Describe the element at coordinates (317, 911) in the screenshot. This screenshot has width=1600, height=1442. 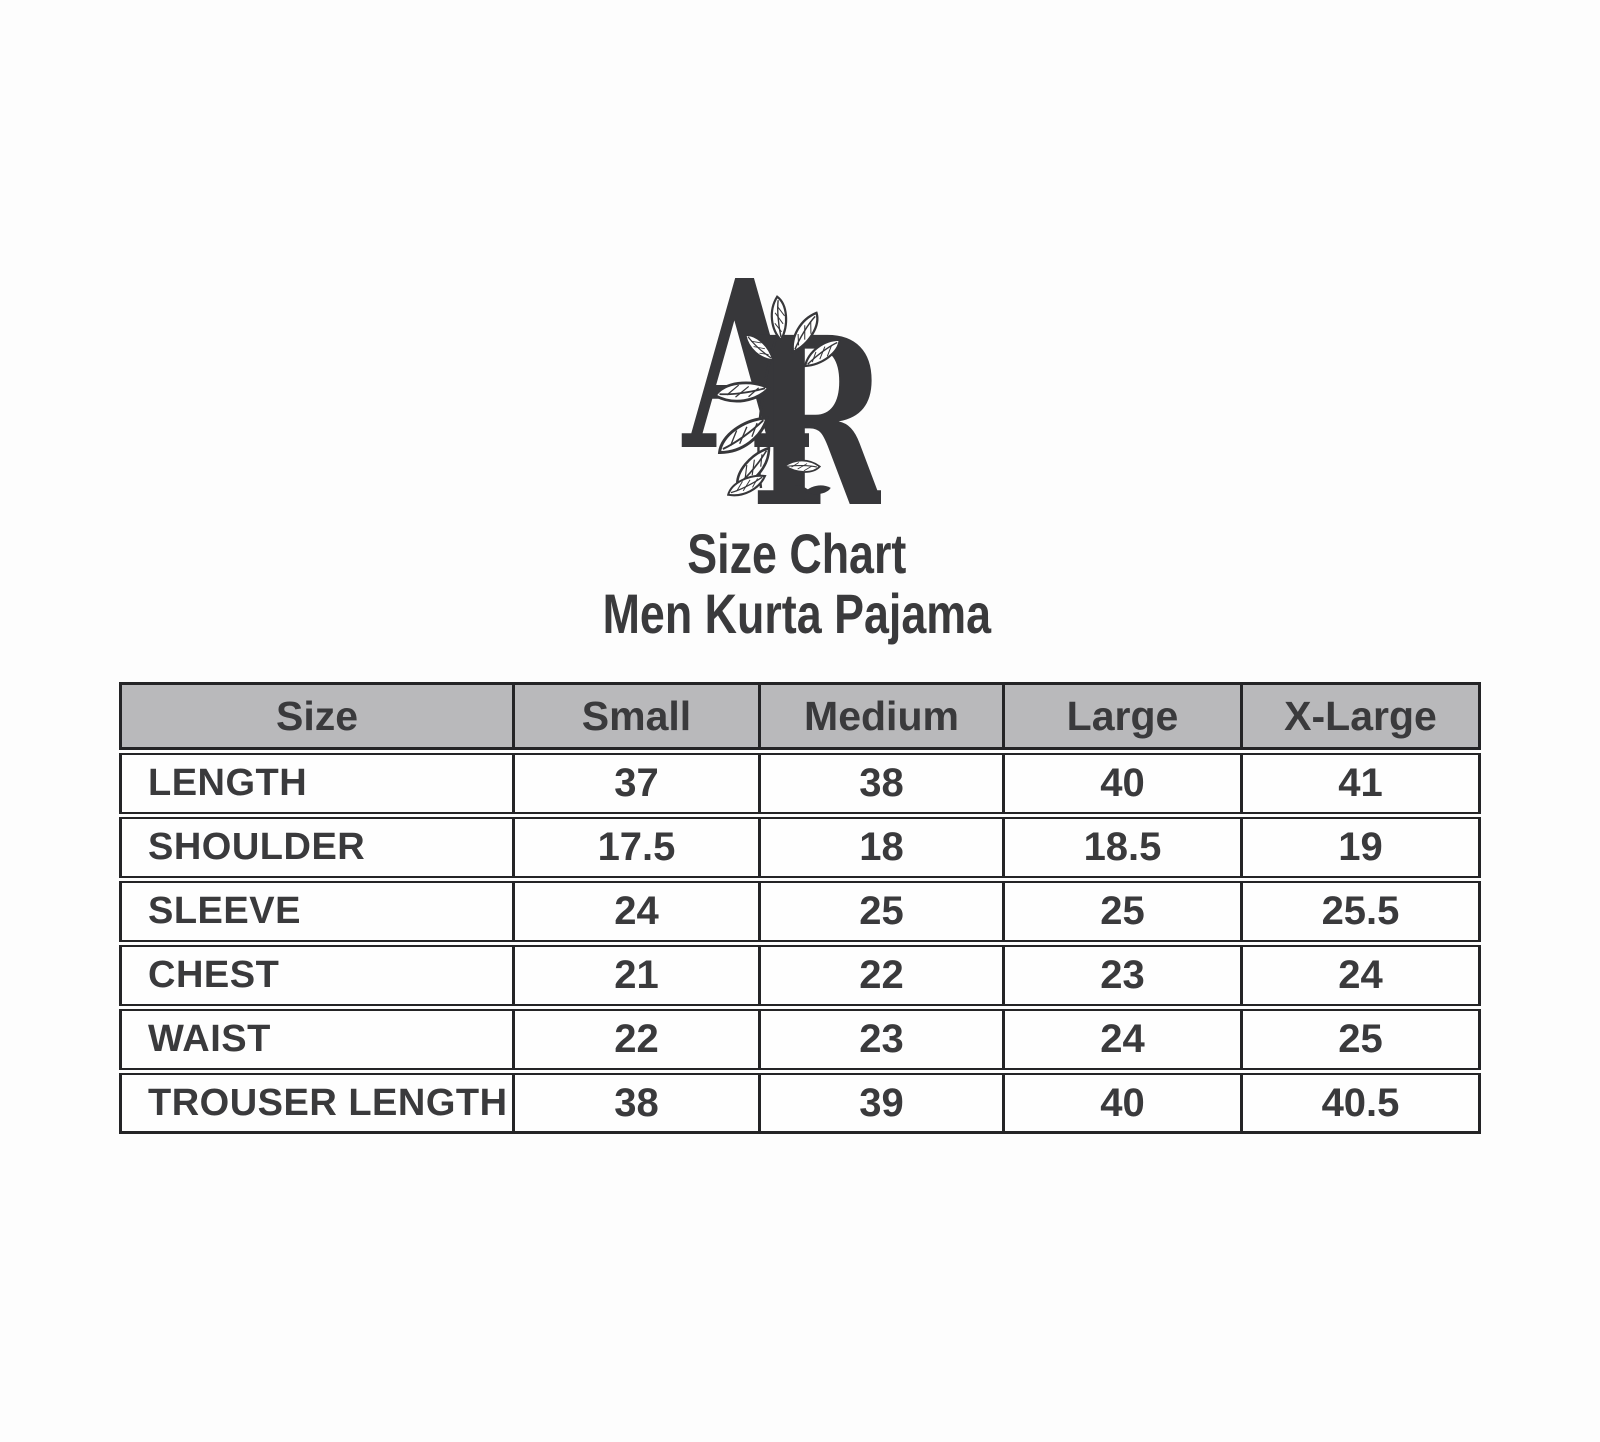
I see `row-label-sleeve: SLEEVE` at that location.